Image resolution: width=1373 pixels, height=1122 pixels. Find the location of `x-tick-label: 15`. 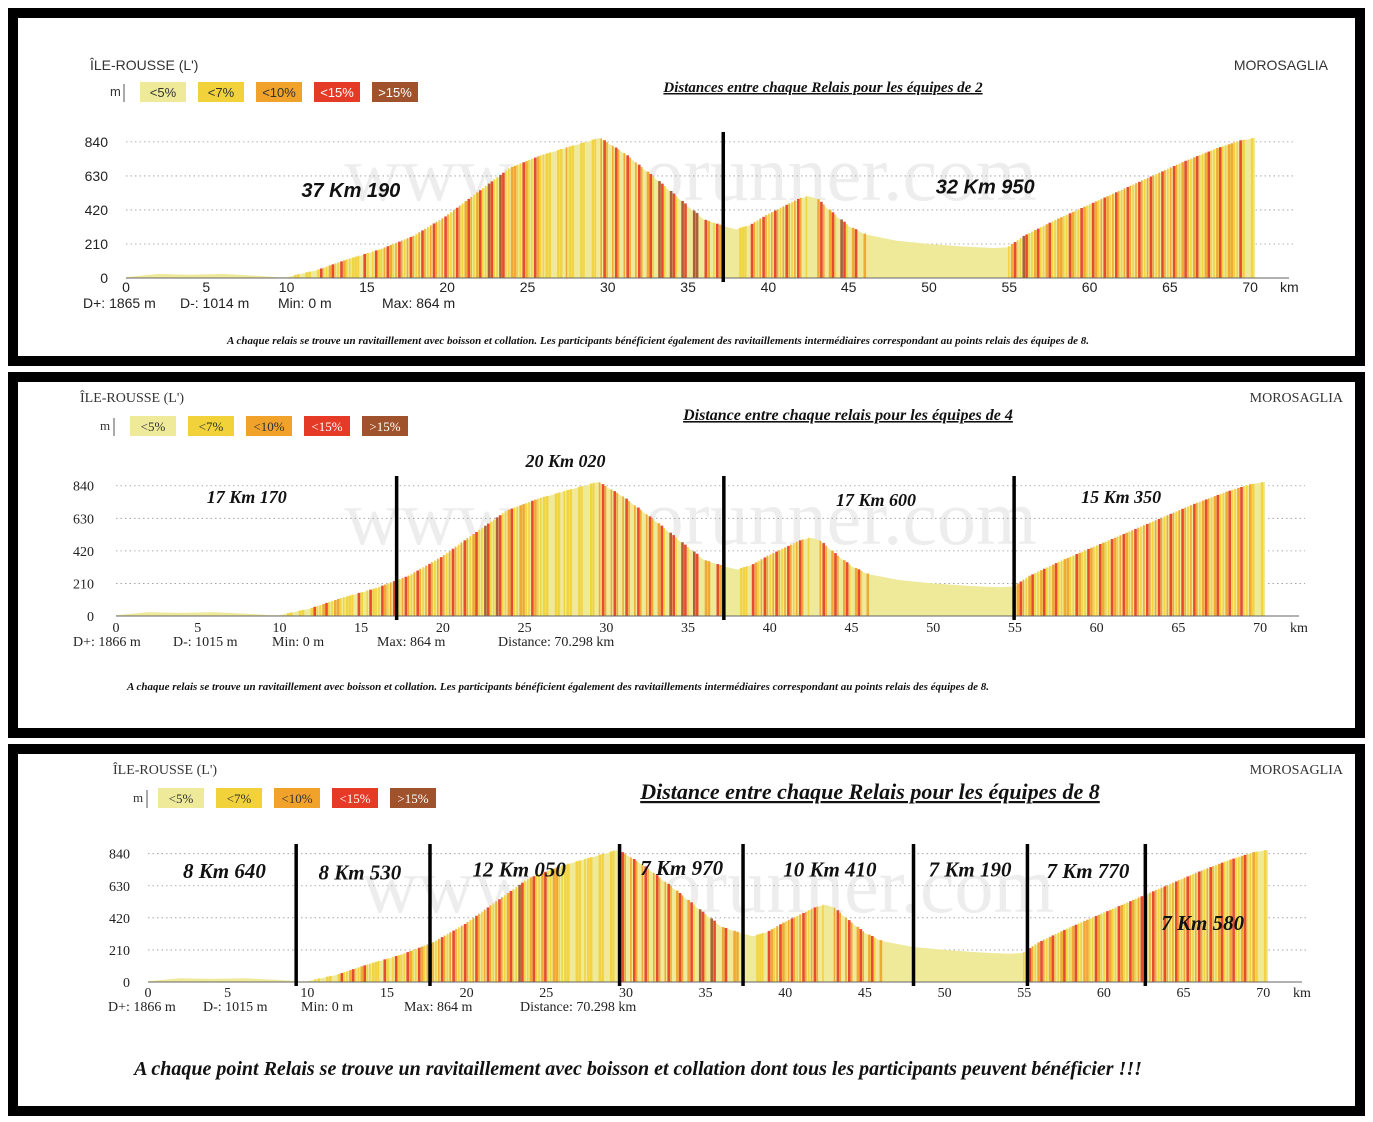

x-tick-label: 15 is located at coordinates (387, 993).